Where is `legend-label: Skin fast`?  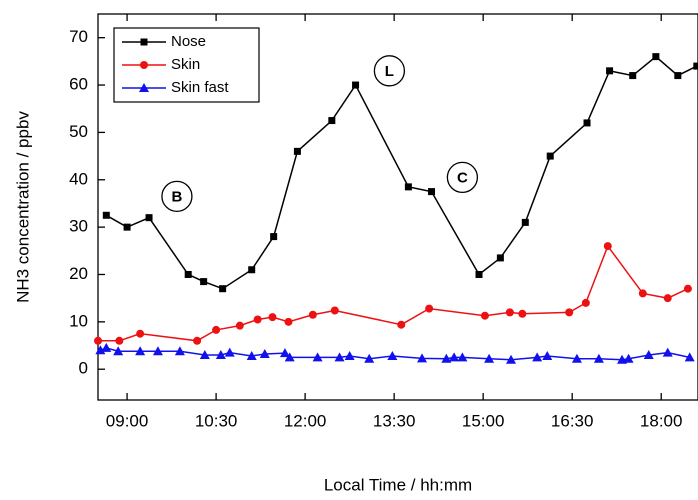 legend-label: Skin fast is located at coordinates (200, 87).